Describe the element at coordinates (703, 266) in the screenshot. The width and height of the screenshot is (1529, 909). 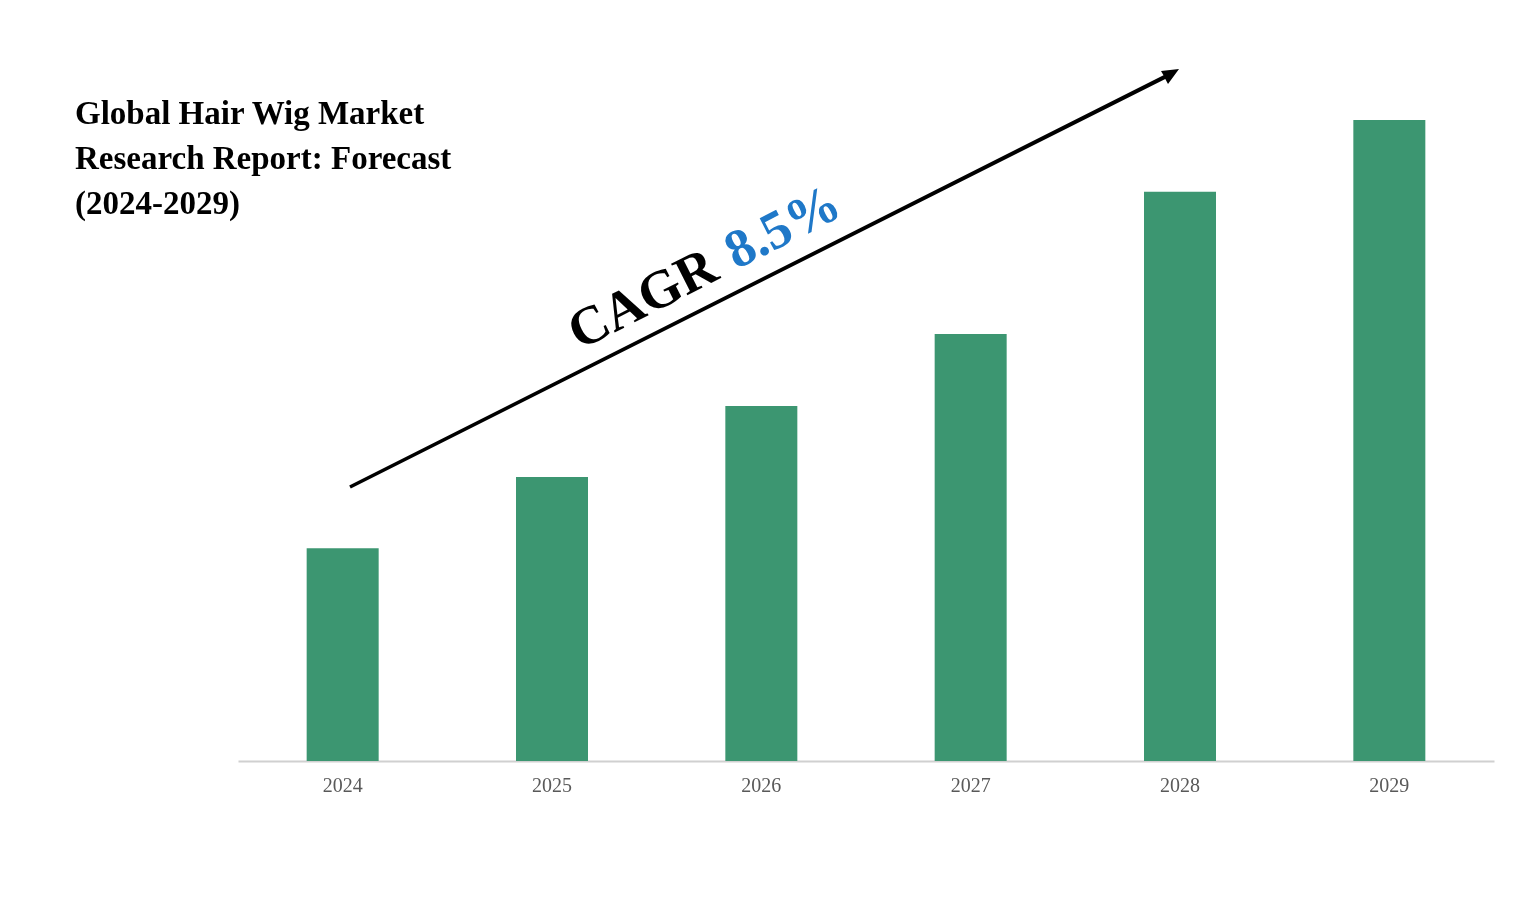
I see `annotation: CAGR 8.5%` at that location.